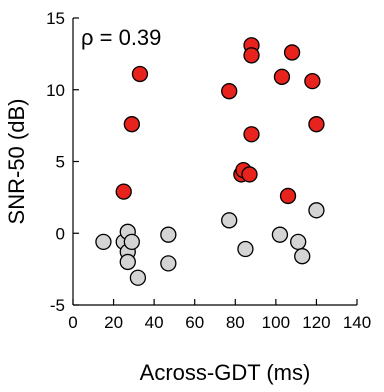  Describe the element at coordinates (235, 322) in the screenshot. I see `x-tick-label: 80` at that location.